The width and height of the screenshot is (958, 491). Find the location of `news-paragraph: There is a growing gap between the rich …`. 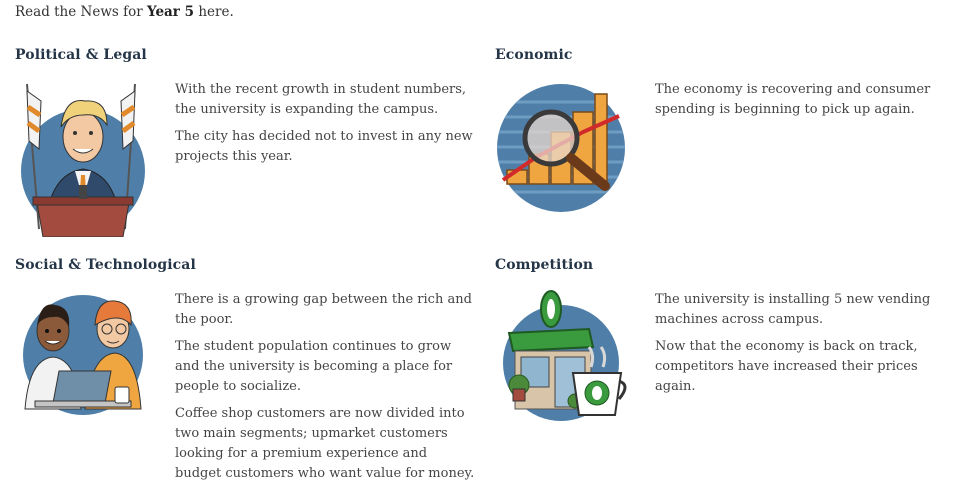

news-paragraph: There is a growing gap between the rich … is located at coordinates (323, 309).